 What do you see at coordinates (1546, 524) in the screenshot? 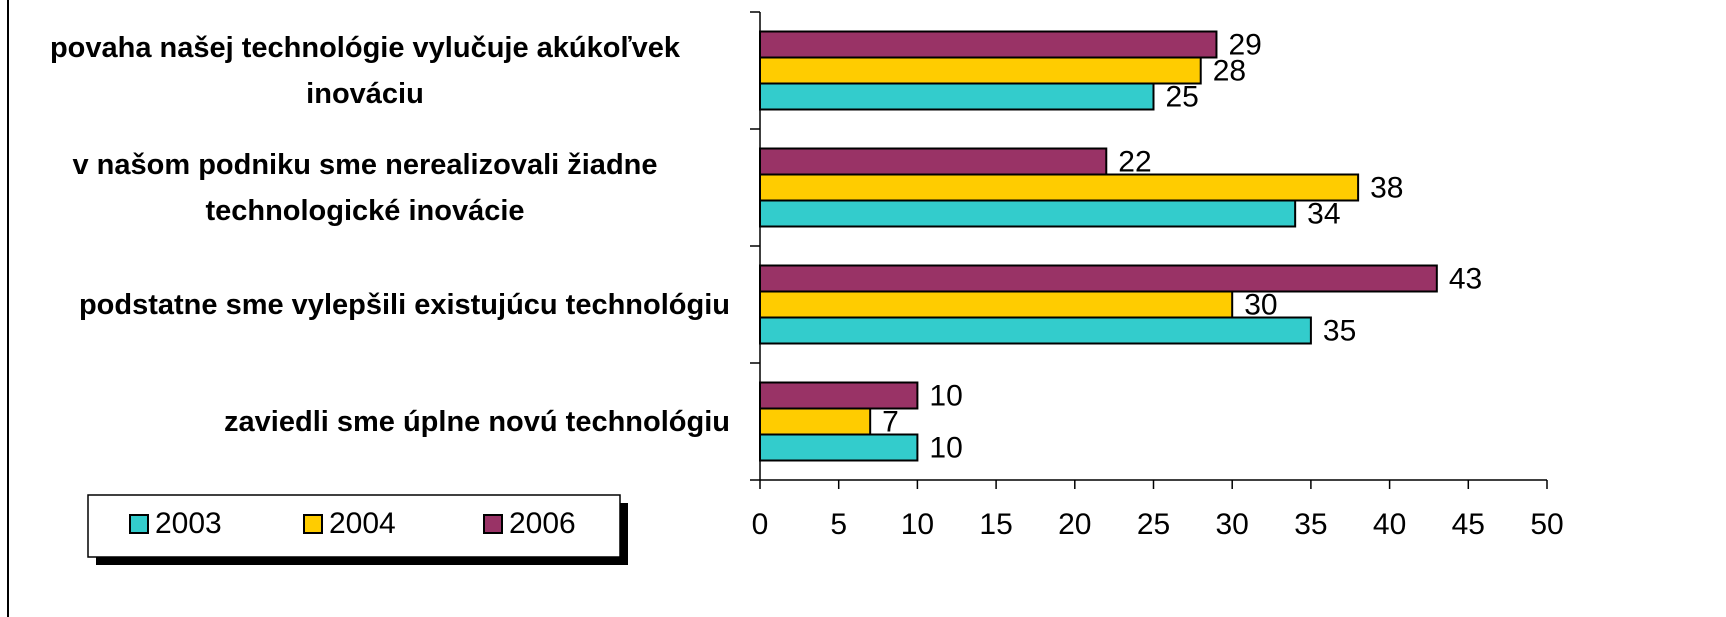
I see `x-tick-label: 50` at bounding box center [1546, 524].